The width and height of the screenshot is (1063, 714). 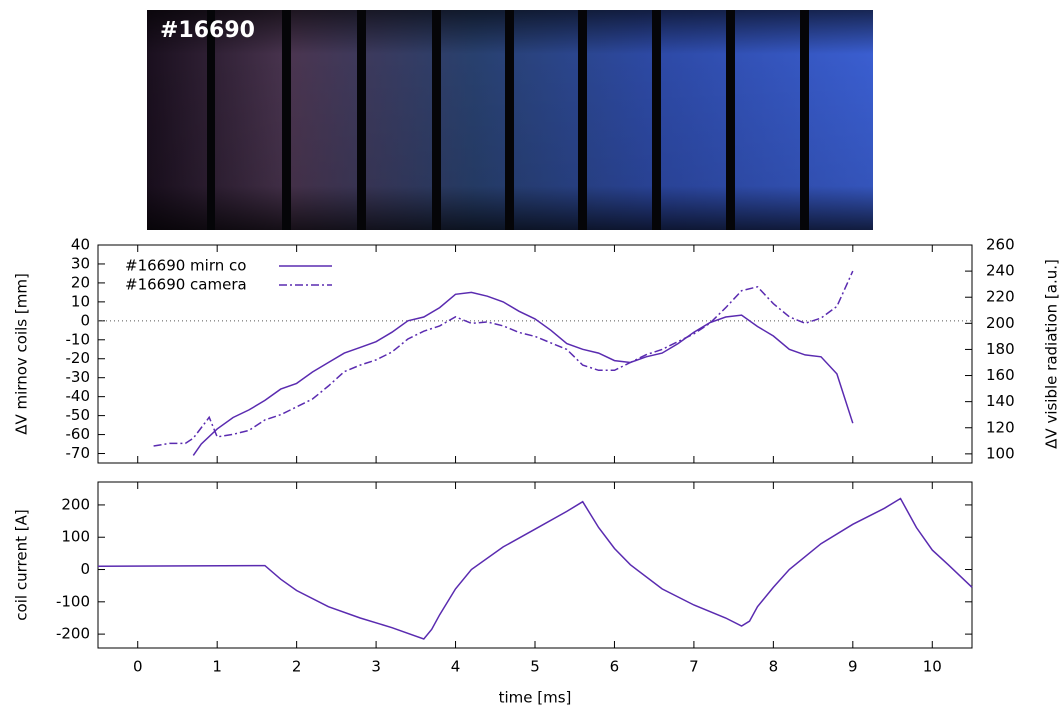 I want to click on y-axis-label: ΔV mirnov coils [mm], so click(x=22, y=354).